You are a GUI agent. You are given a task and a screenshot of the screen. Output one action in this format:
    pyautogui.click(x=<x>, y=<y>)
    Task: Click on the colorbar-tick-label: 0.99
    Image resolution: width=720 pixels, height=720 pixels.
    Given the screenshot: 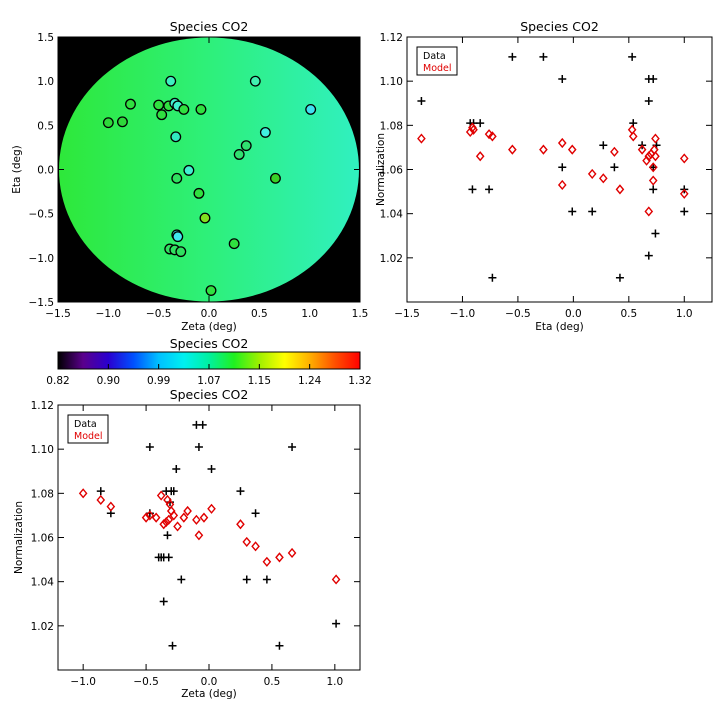 What is the action you would take?
    pyautogui.click(x=158, y=381)
    